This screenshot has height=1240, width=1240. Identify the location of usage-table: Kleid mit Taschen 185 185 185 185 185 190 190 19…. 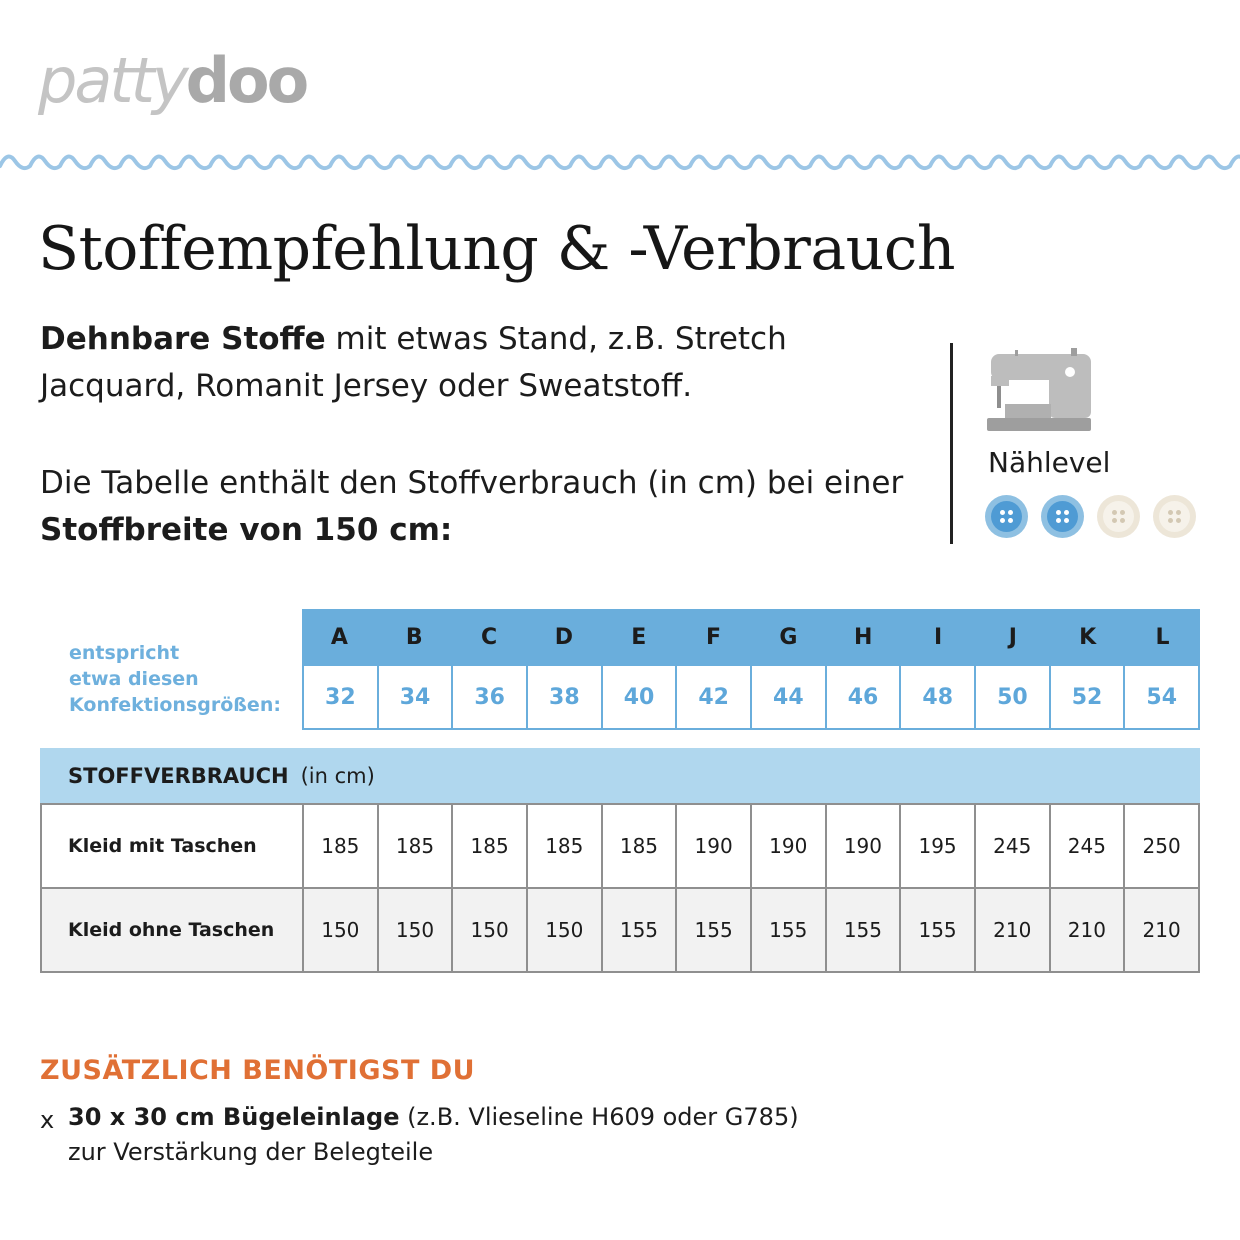
(620, 888).